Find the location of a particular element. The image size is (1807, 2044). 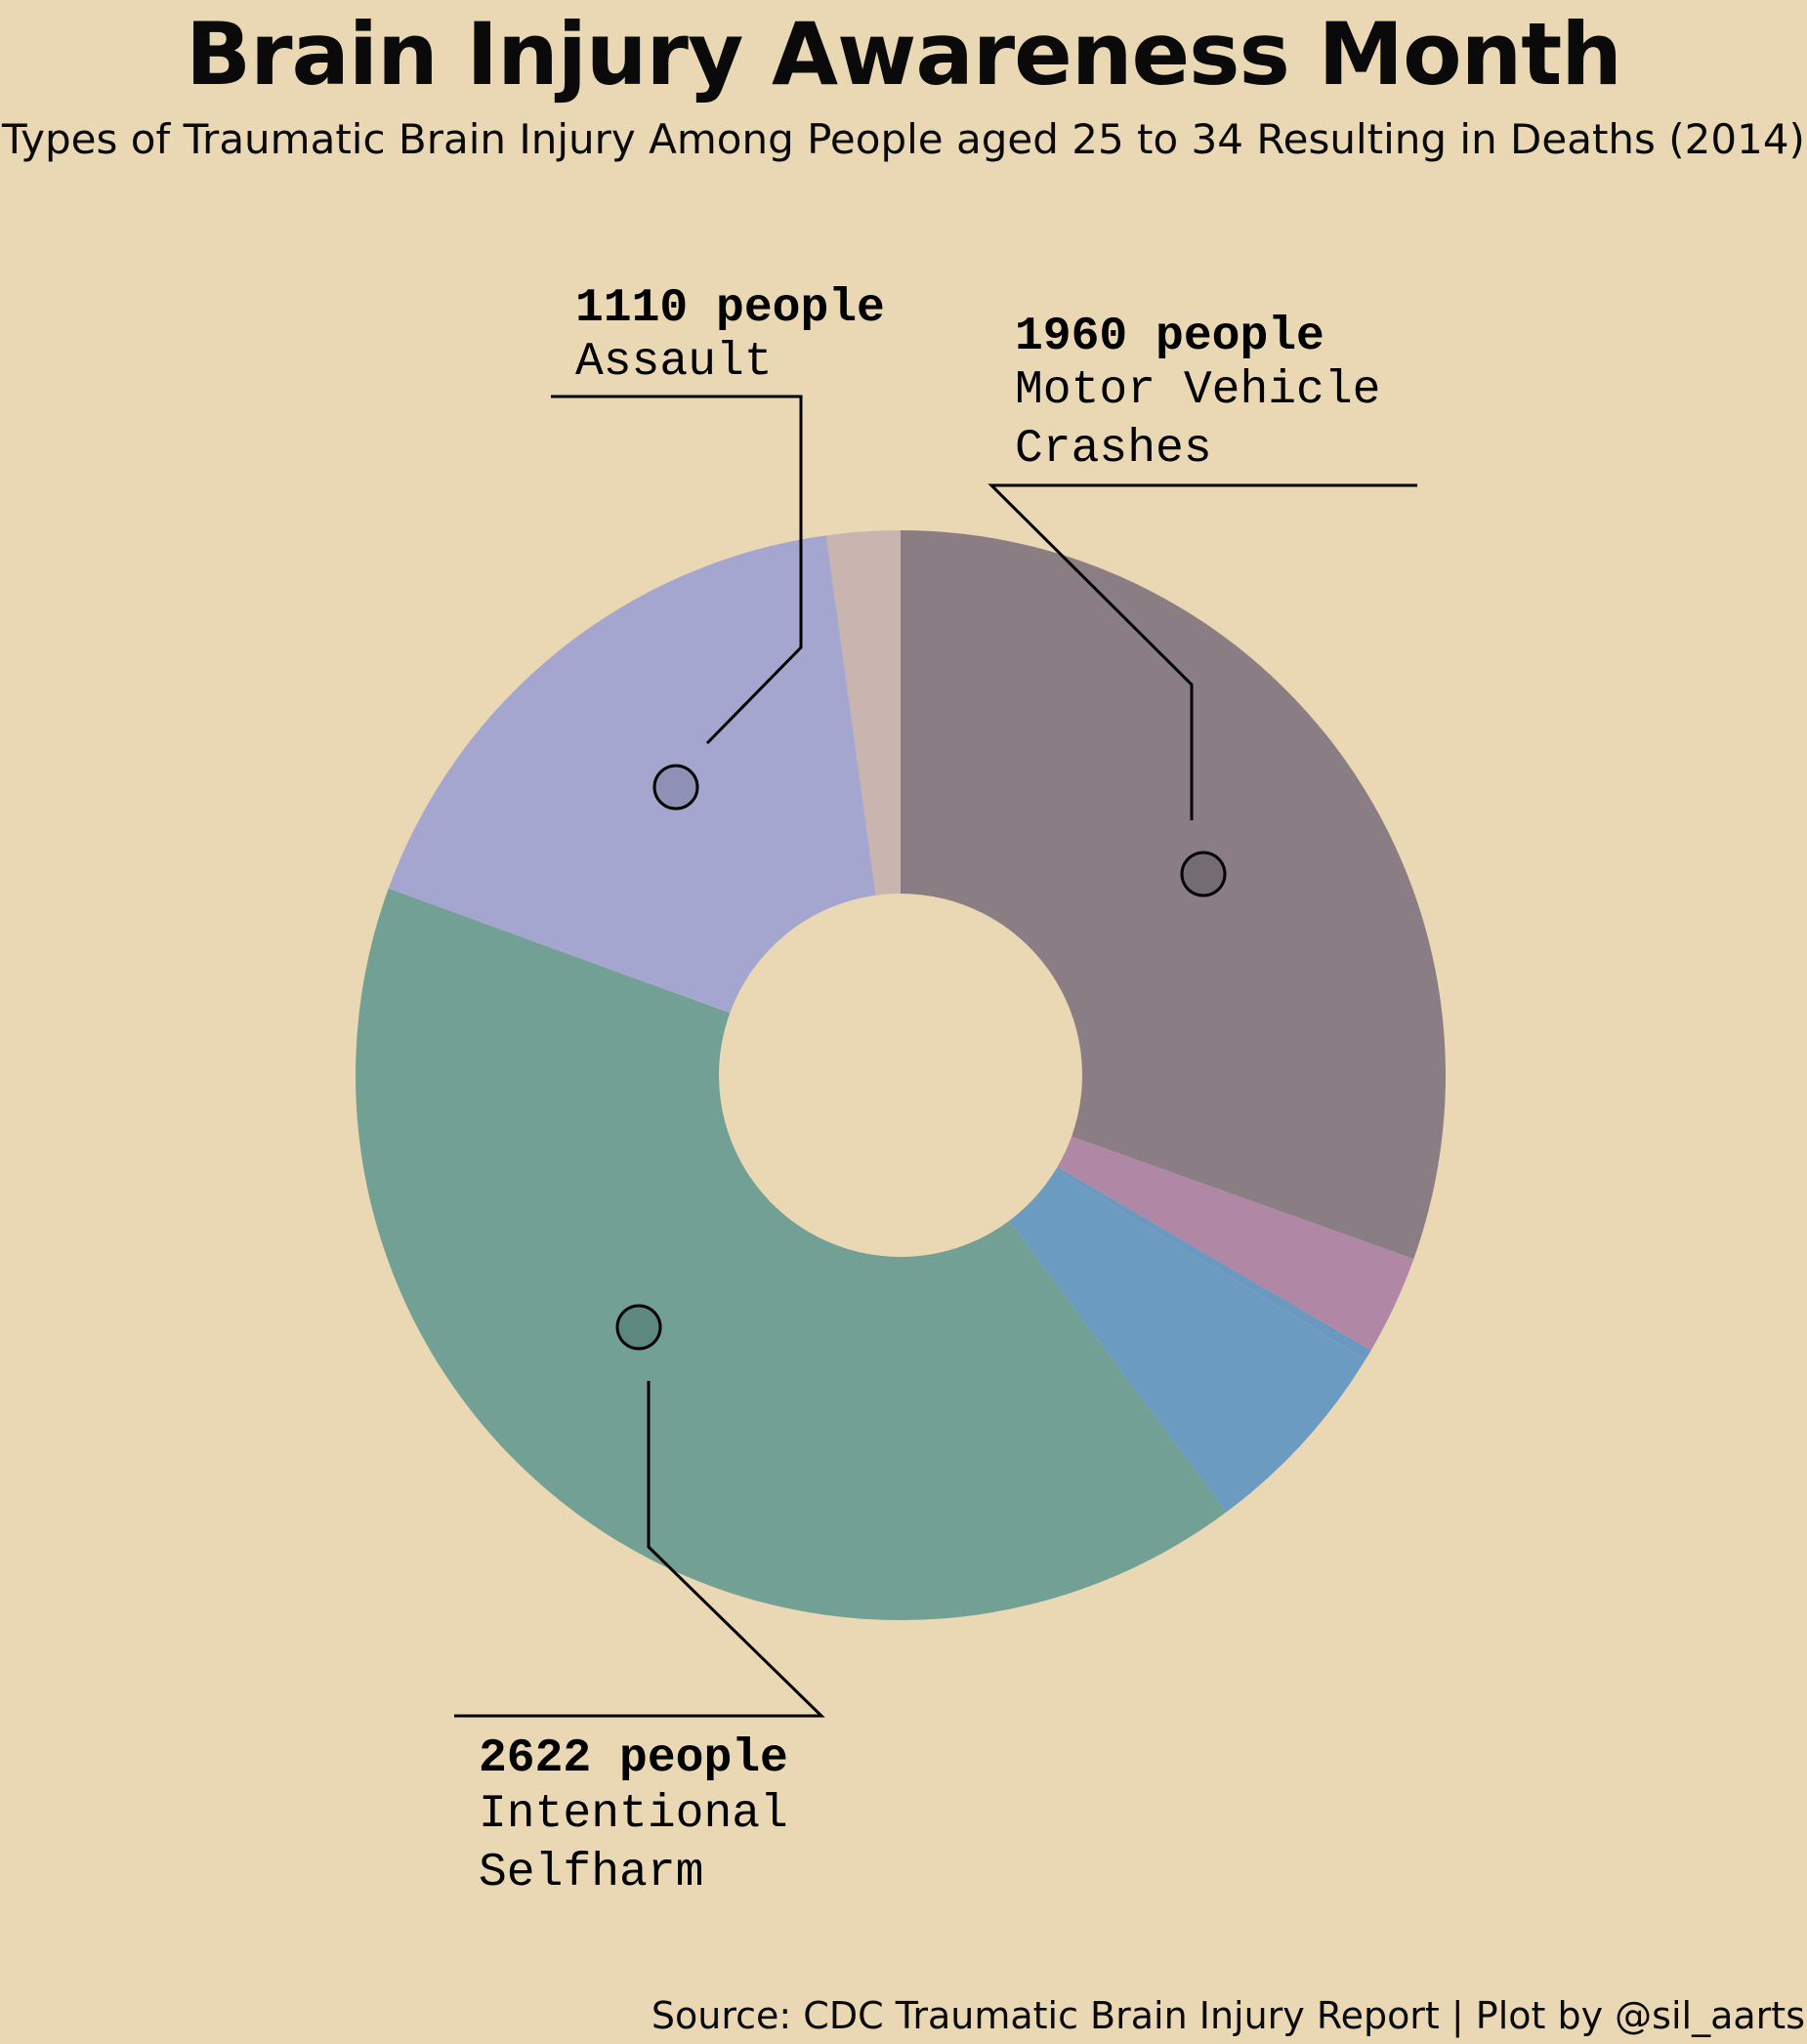

annotation-count-assault: 1110 people is located at coordinates (730, 308).